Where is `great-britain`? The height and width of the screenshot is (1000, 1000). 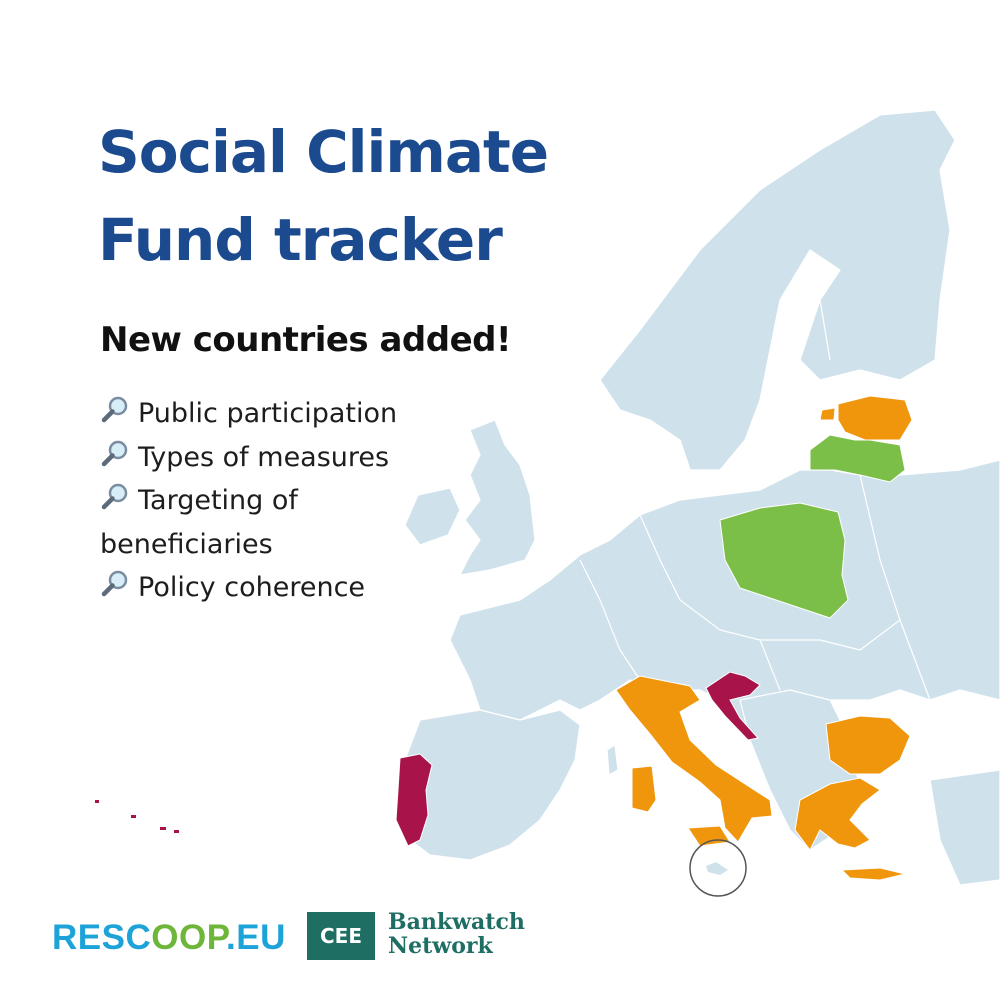 great-britain is located at coordinates (497, 497).